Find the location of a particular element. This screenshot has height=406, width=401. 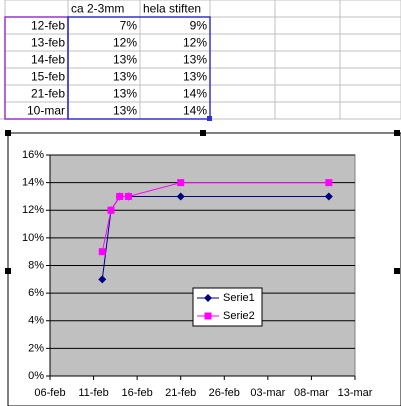

x-tick-label: 11-feb is located at coordinates (93, 393).